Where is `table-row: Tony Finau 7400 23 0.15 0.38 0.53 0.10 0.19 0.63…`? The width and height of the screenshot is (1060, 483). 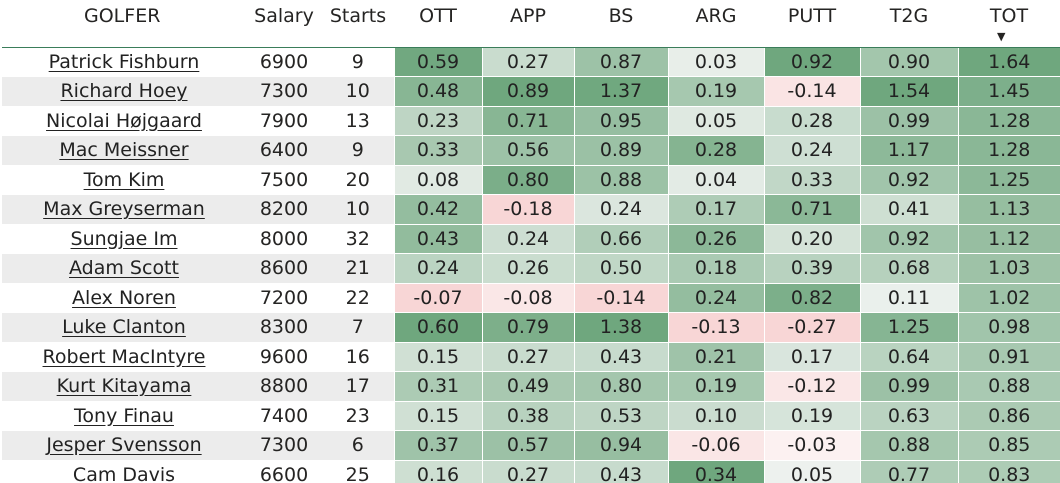 table-row: Tony Finau 7400 23 0.15 0.38 0.53 0.10 0.19 0.63… is located at coordinates (531, 416).